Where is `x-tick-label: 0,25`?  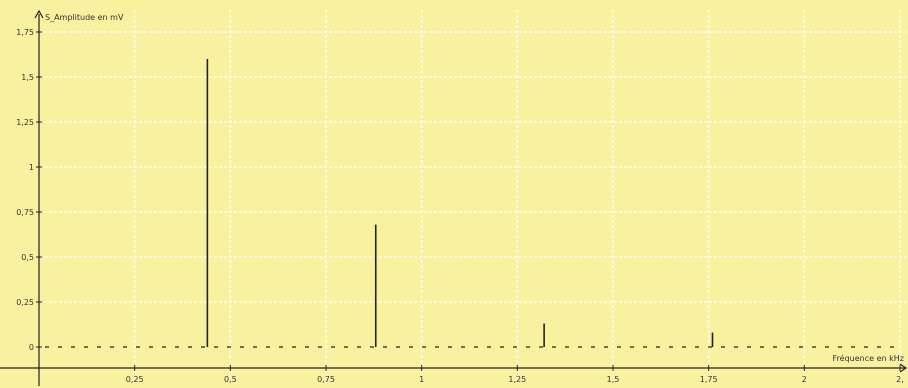
x-tick-label: 0,25 is located at coordinates (135, 379).